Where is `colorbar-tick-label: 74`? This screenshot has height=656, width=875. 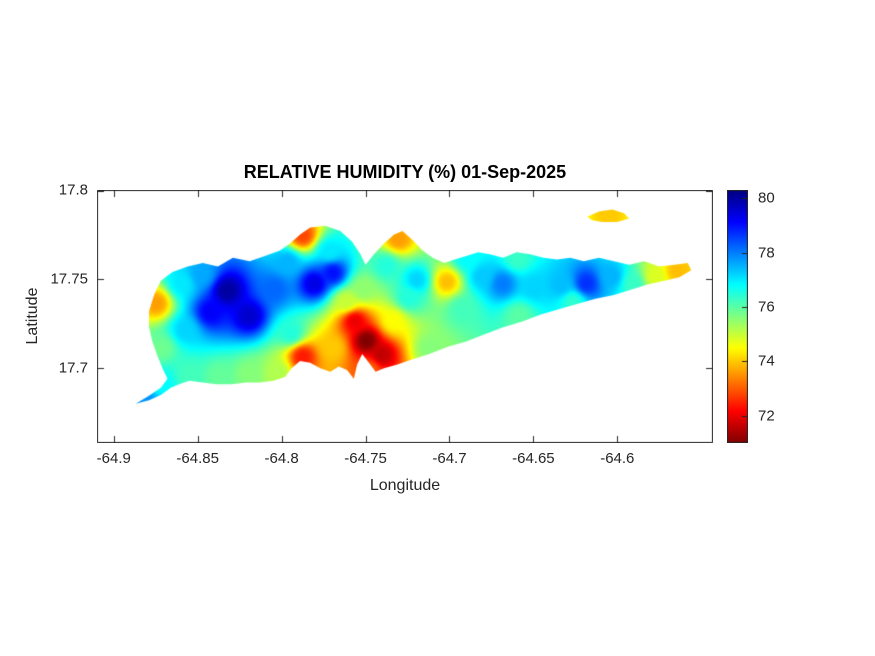 colorbar-tick-label: 74 is located at coordinates (766, 361).